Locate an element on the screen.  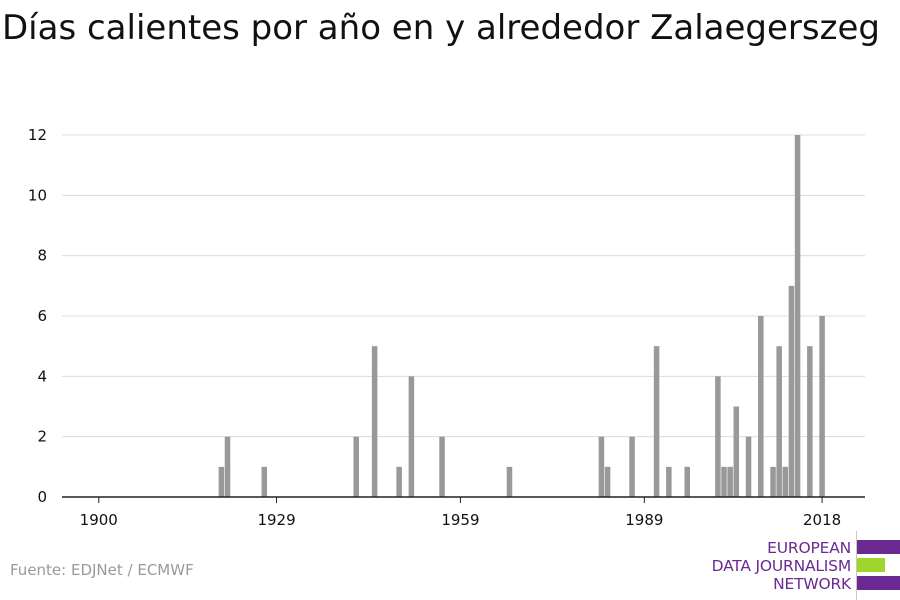
bar-2010 is located at coordinates (773, 481).